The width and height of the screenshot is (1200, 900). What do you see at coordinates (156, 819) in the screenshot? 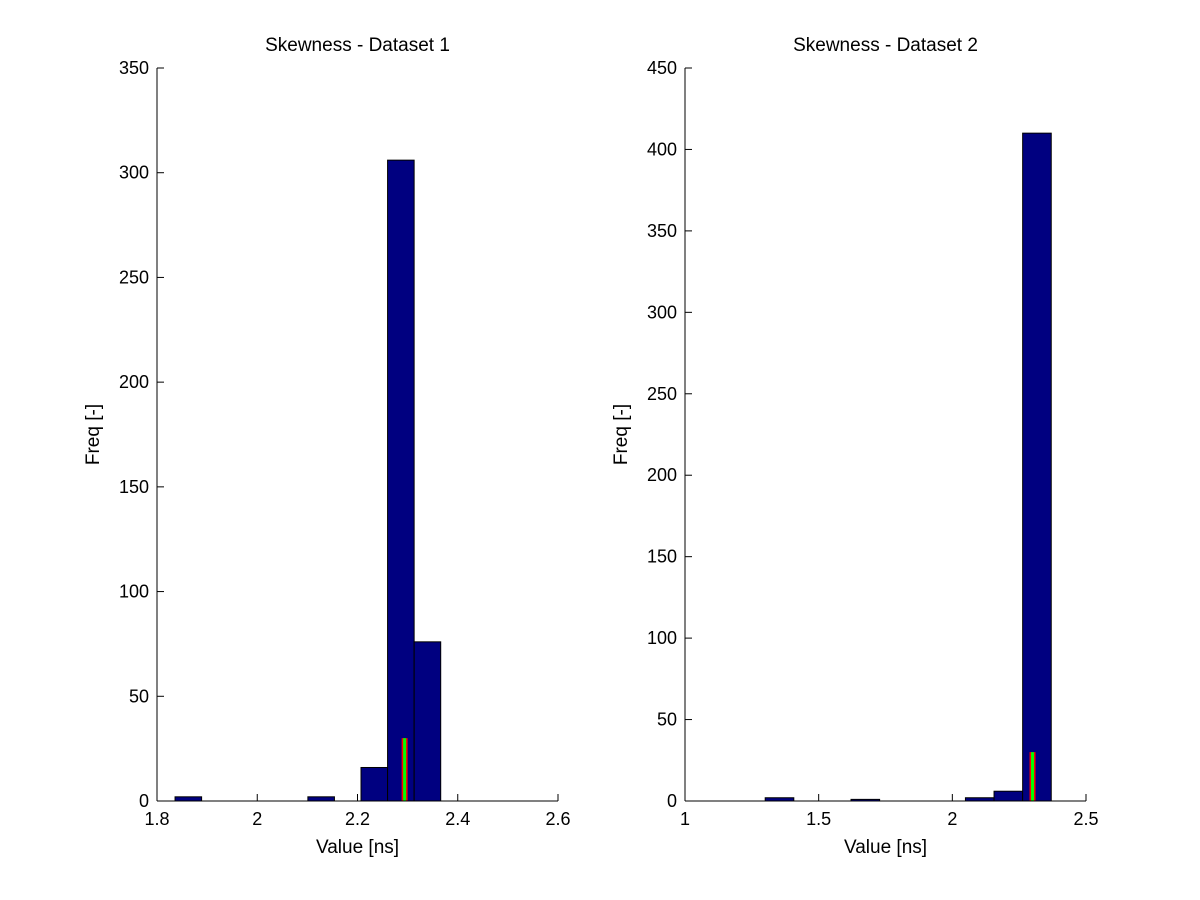
I see `x-tick-label: 1.8` at bounding box center [156, 819].